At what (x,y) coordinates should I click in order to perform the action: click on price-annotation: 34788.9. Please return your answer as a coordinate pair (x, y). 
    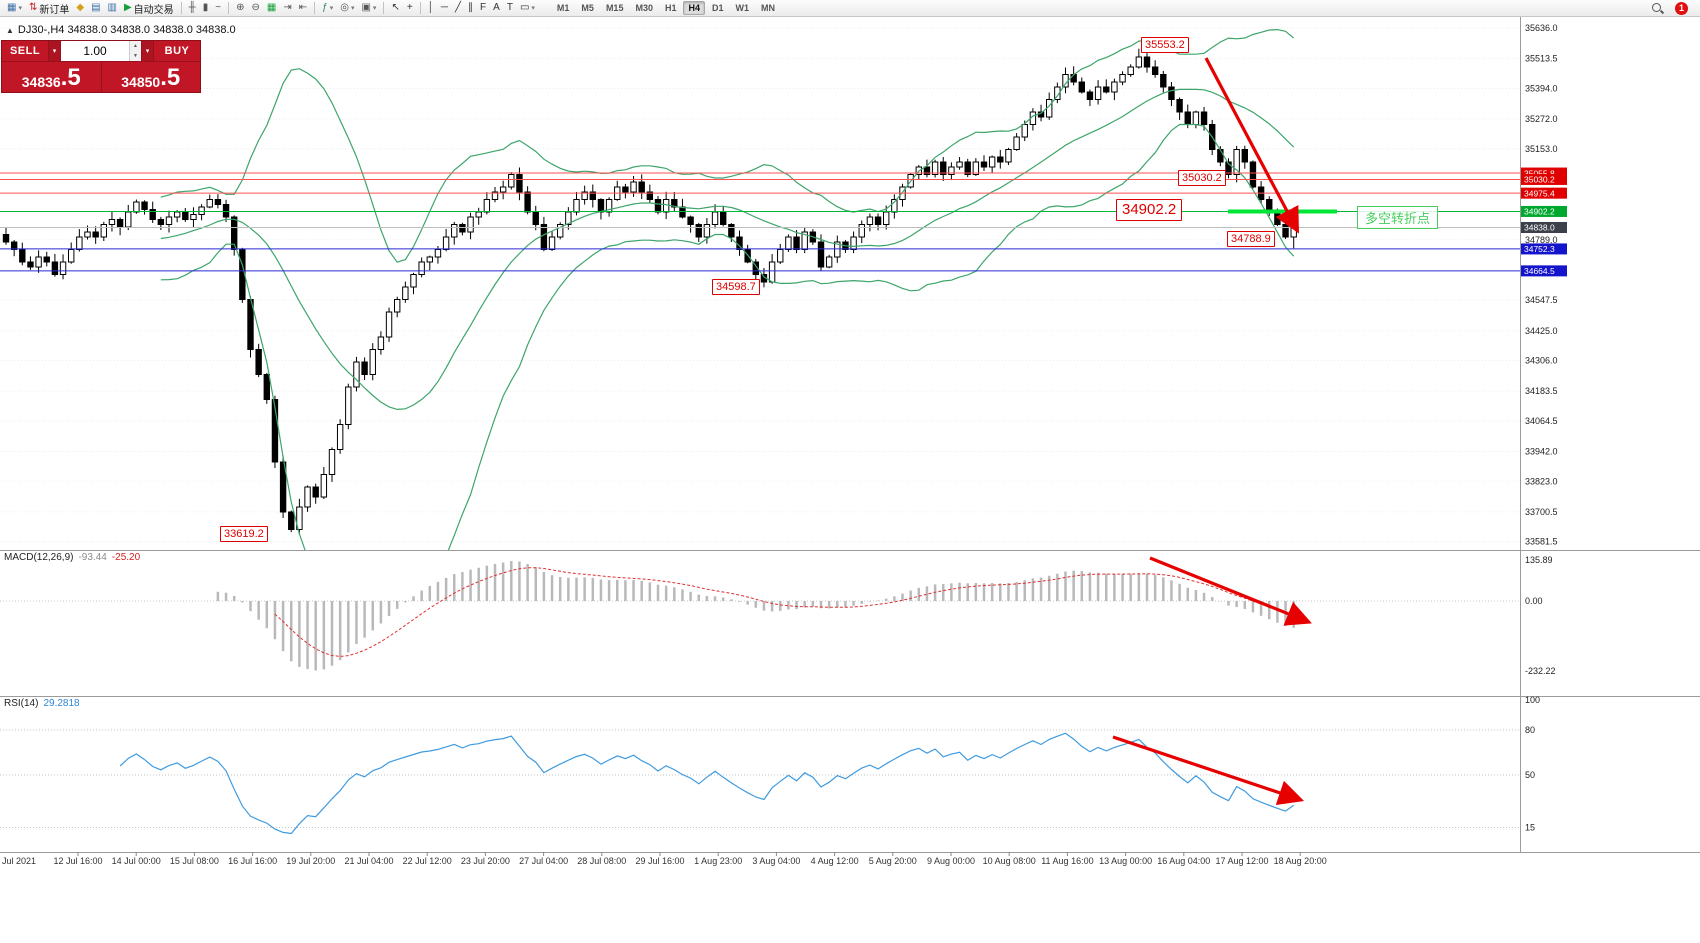
    Looking at the image, I should click on (1251, 239).